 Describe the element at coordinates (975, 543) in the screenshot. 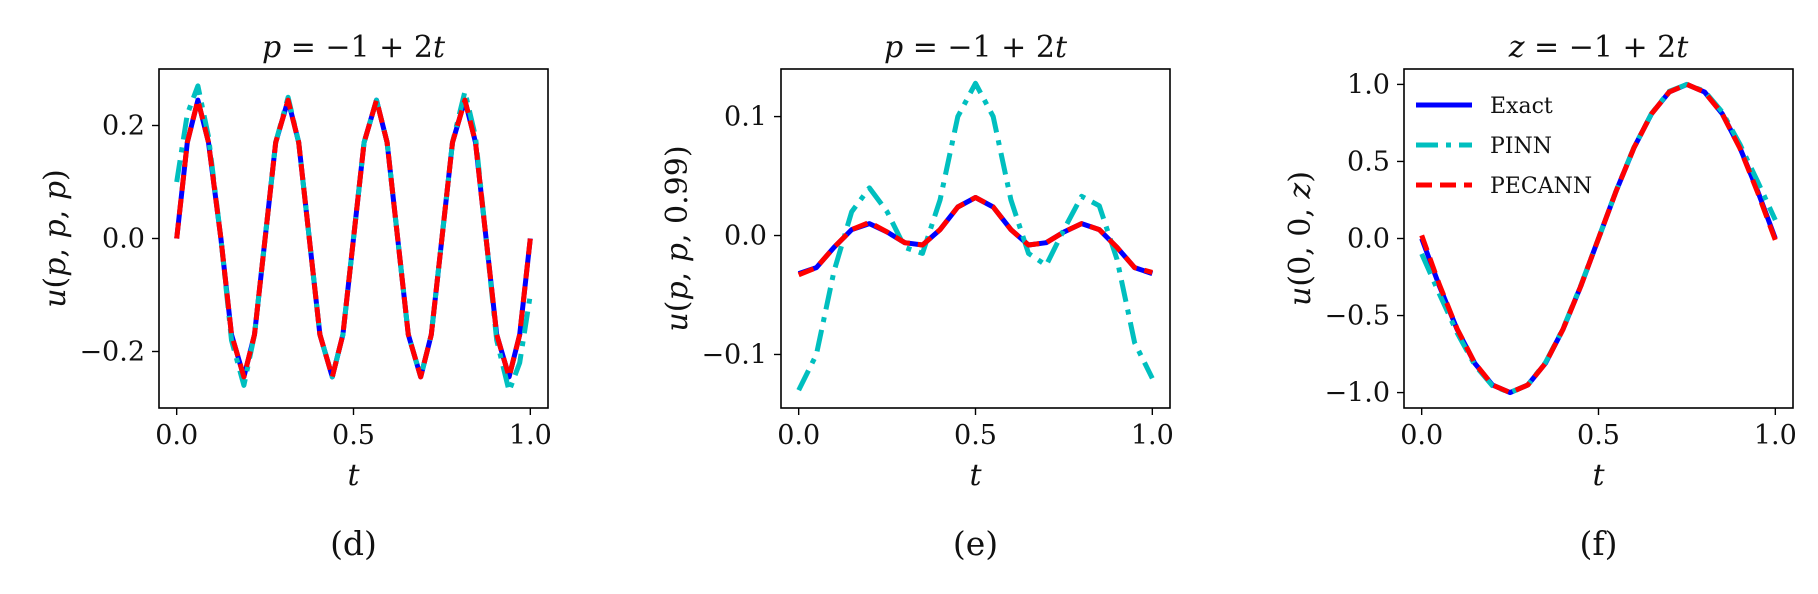

I see `panel-caption: (e)` at that location.